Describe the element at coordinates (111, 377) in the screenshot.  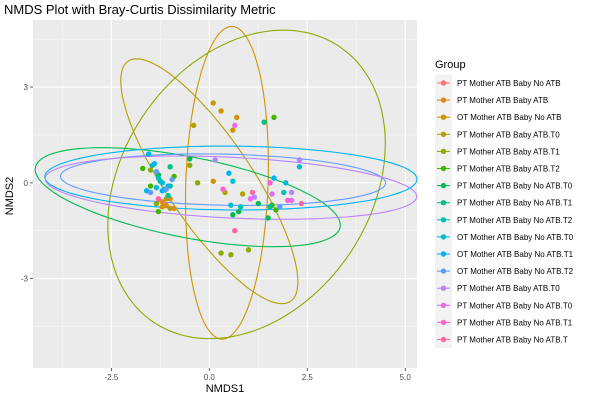
I see `x-tick-label: -2.5` at that location.